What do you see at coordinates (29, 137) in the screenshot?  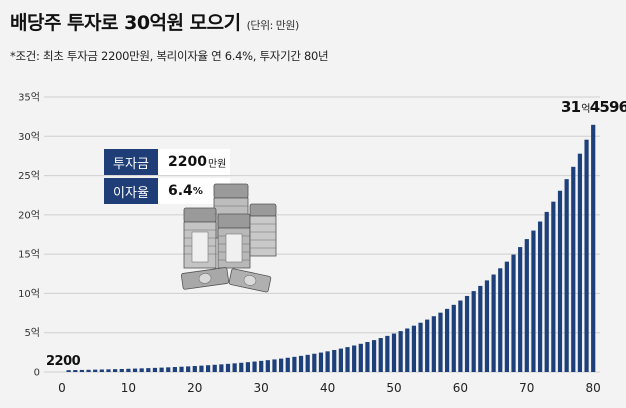 I see `y-tick-label: 30억` at bounding box center [29, 137].